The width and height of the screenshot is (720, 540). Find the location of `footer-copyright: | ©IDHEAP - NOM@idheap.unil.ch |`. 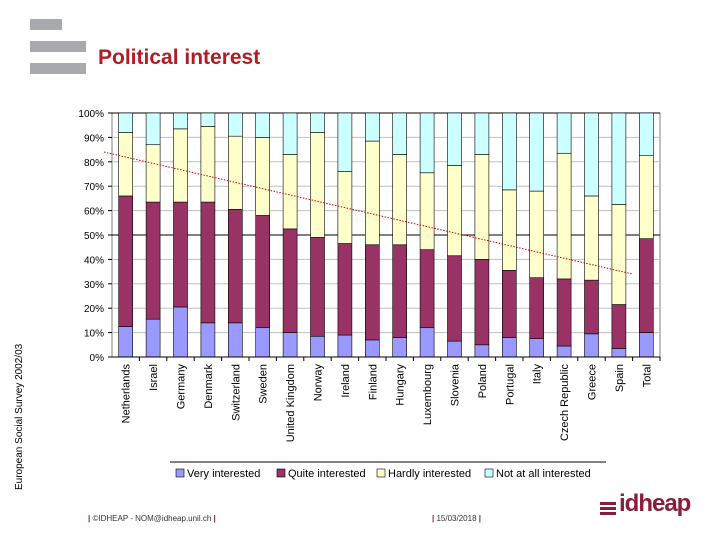

footer-copyright: | ©IDHEAP - NOM@idheap.unil.ch | is located at coordinates (152, 518).